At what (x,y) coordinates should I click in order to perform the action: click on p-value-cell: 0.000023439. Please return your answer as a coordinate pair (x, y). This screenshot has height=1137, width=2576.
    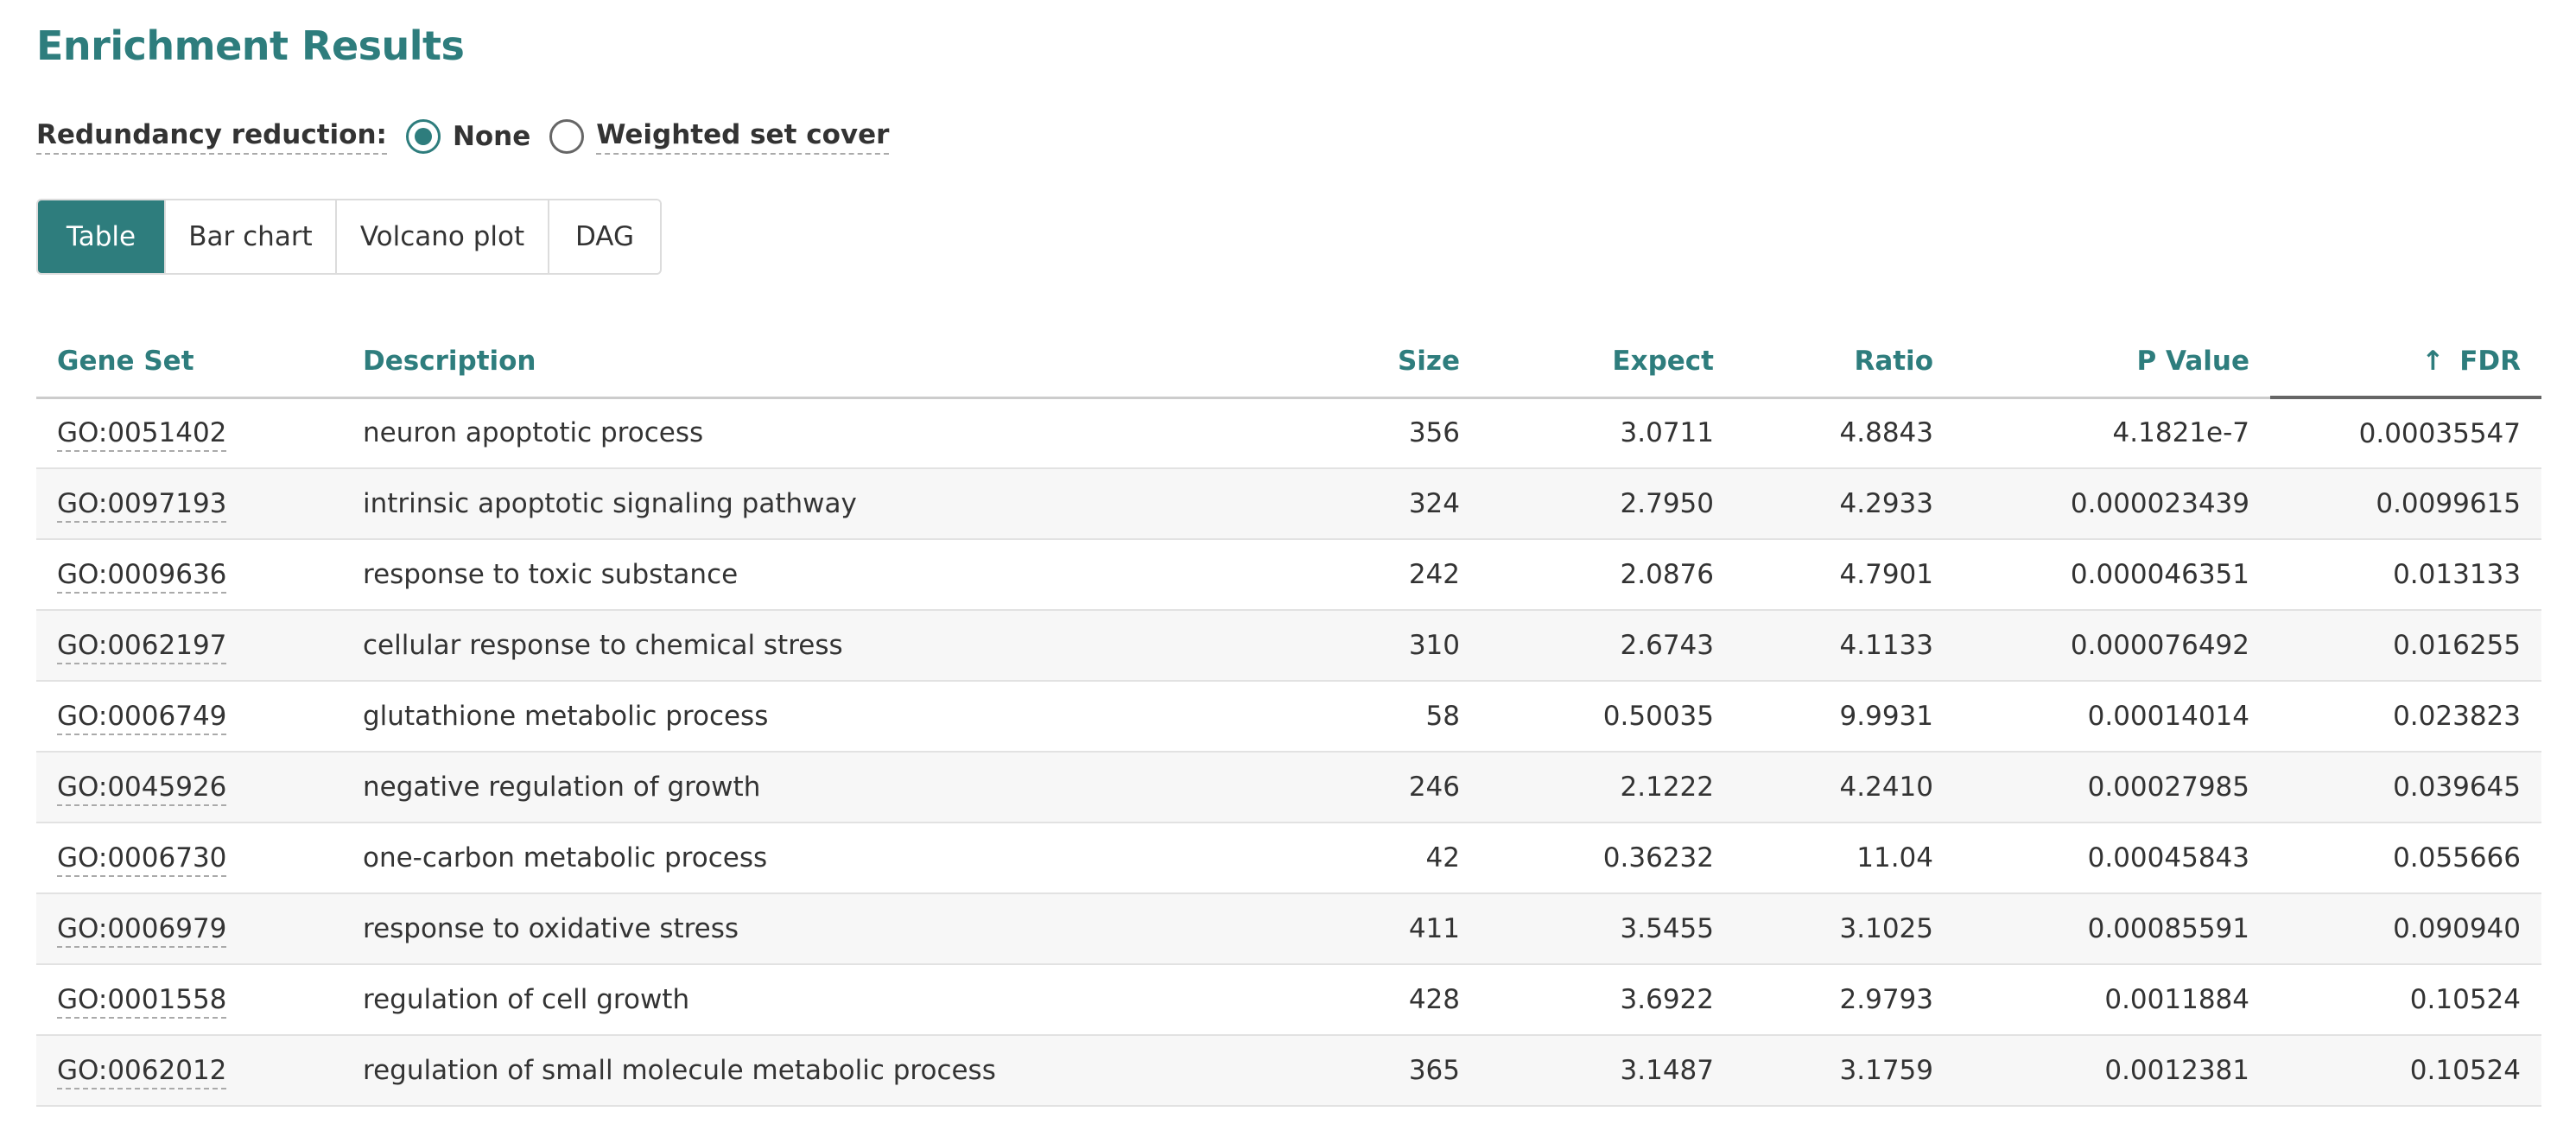
    Looking at the image, I should click on (2112, 504).